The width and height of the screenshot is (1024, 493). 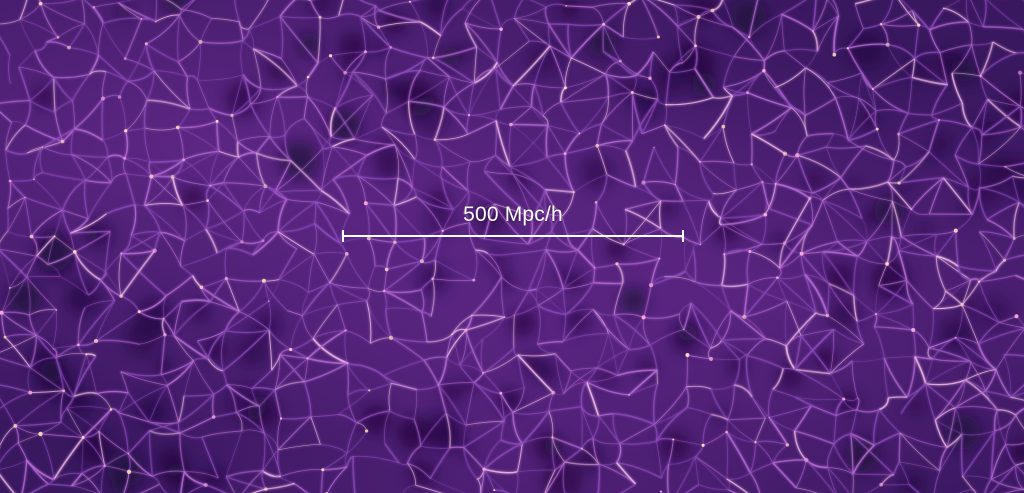 What do you see at coordinates (683, 236) in the screenshot?
I see `scale-bar-right-tick` at bounding box center [683, 236].